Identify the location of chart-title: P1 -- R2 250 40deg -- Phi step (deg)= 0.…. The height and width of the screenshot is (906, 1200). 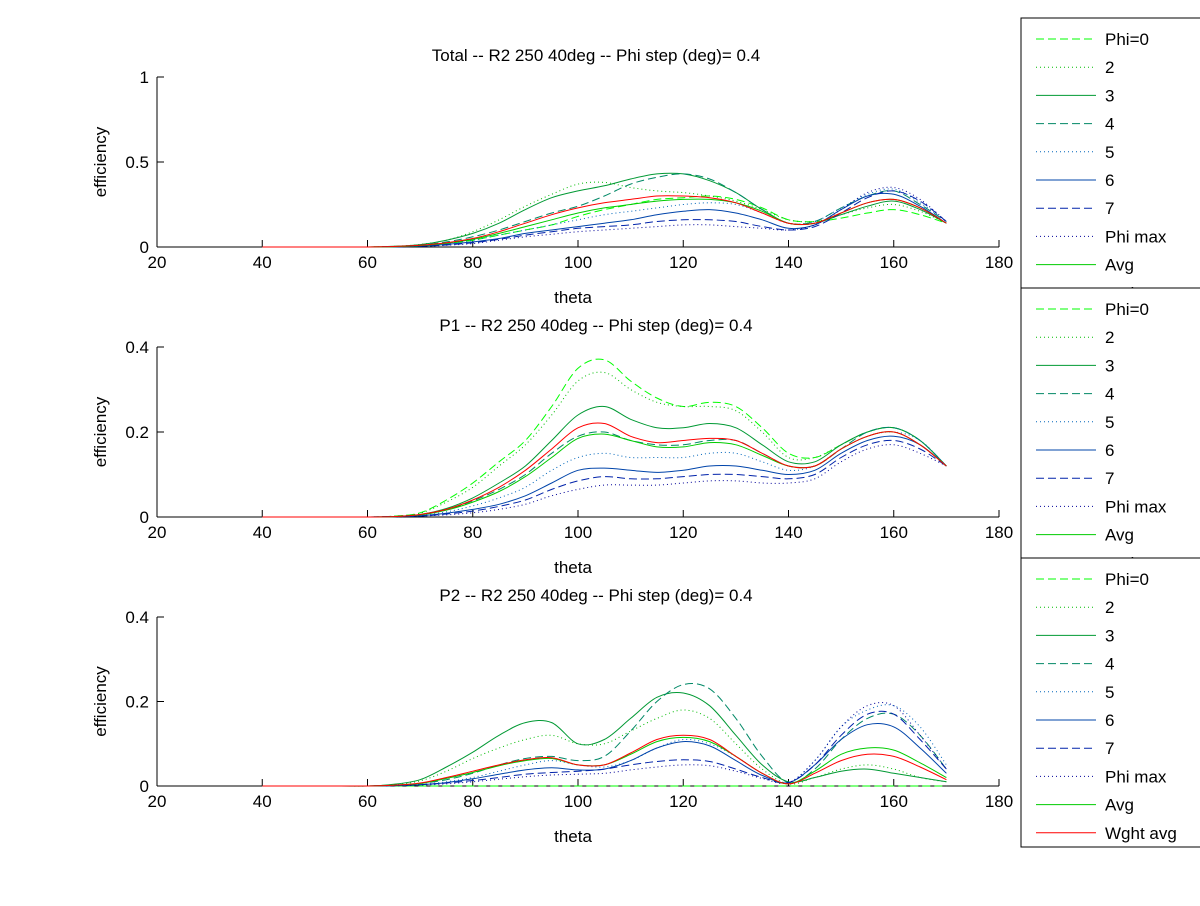
(595, 325).